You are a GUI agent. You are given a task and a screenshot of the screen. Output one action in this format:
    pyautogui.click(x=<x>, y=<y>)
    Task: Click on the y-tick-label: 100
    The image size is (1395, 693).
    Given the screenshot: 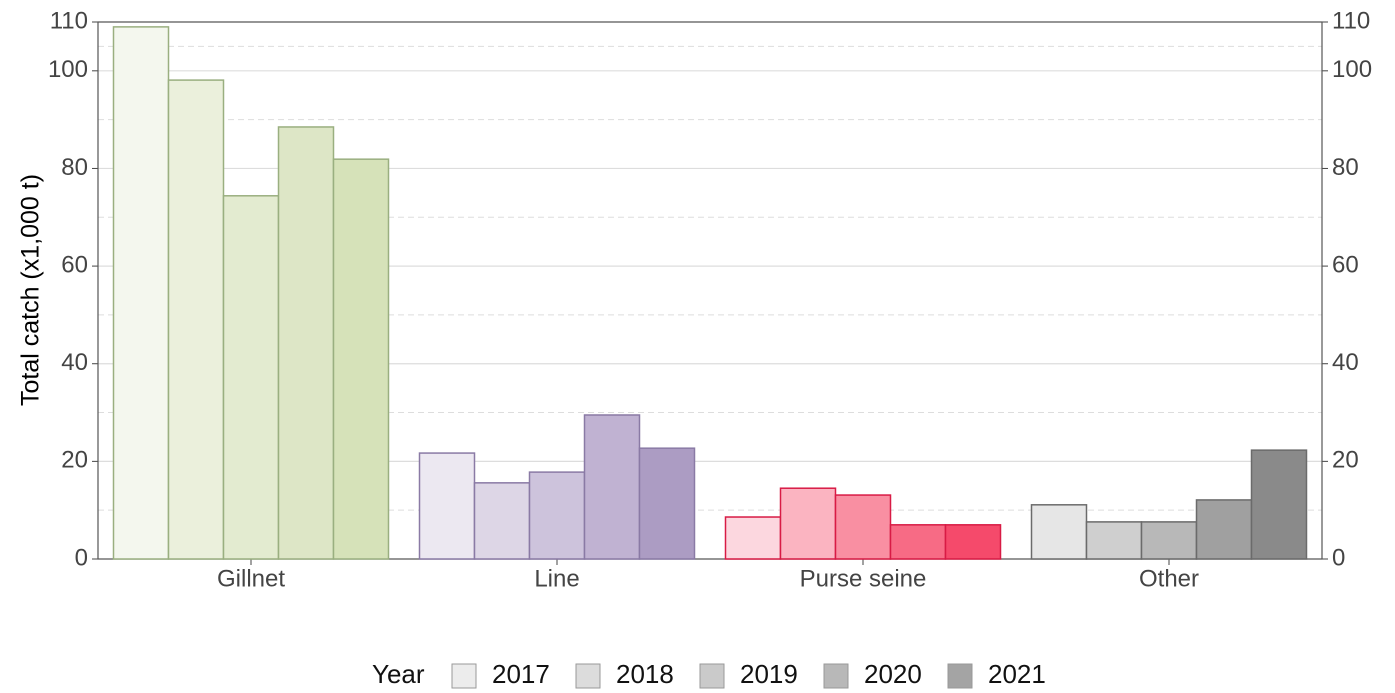 What is the action you would take?
    pyautogui.click(x=68, y=69)
    